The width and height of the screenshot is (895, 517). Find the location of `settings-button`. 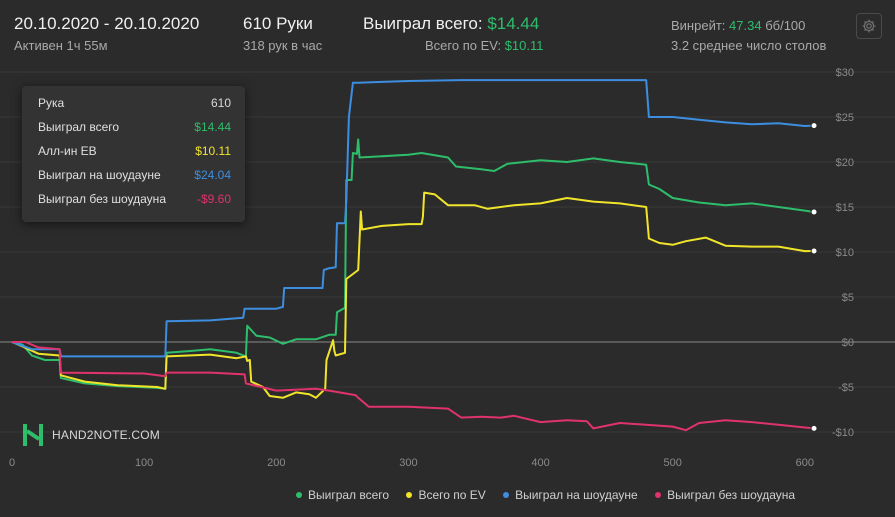

settings-button is located at coordinates (869, 26).